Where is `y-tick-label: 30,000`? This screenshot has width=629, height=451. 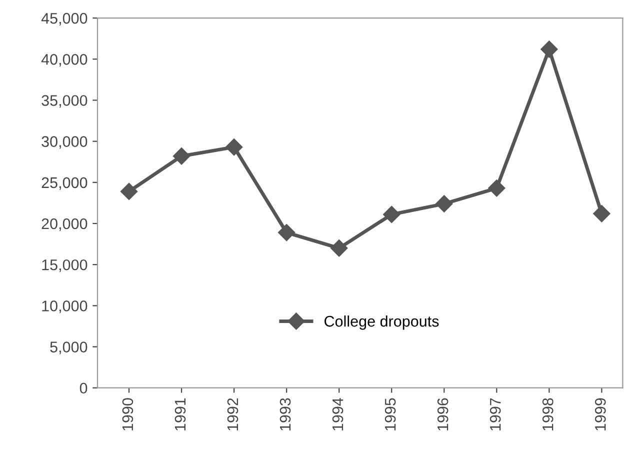
y-tick-label: 30,000 is located at coordinates (65, 142).